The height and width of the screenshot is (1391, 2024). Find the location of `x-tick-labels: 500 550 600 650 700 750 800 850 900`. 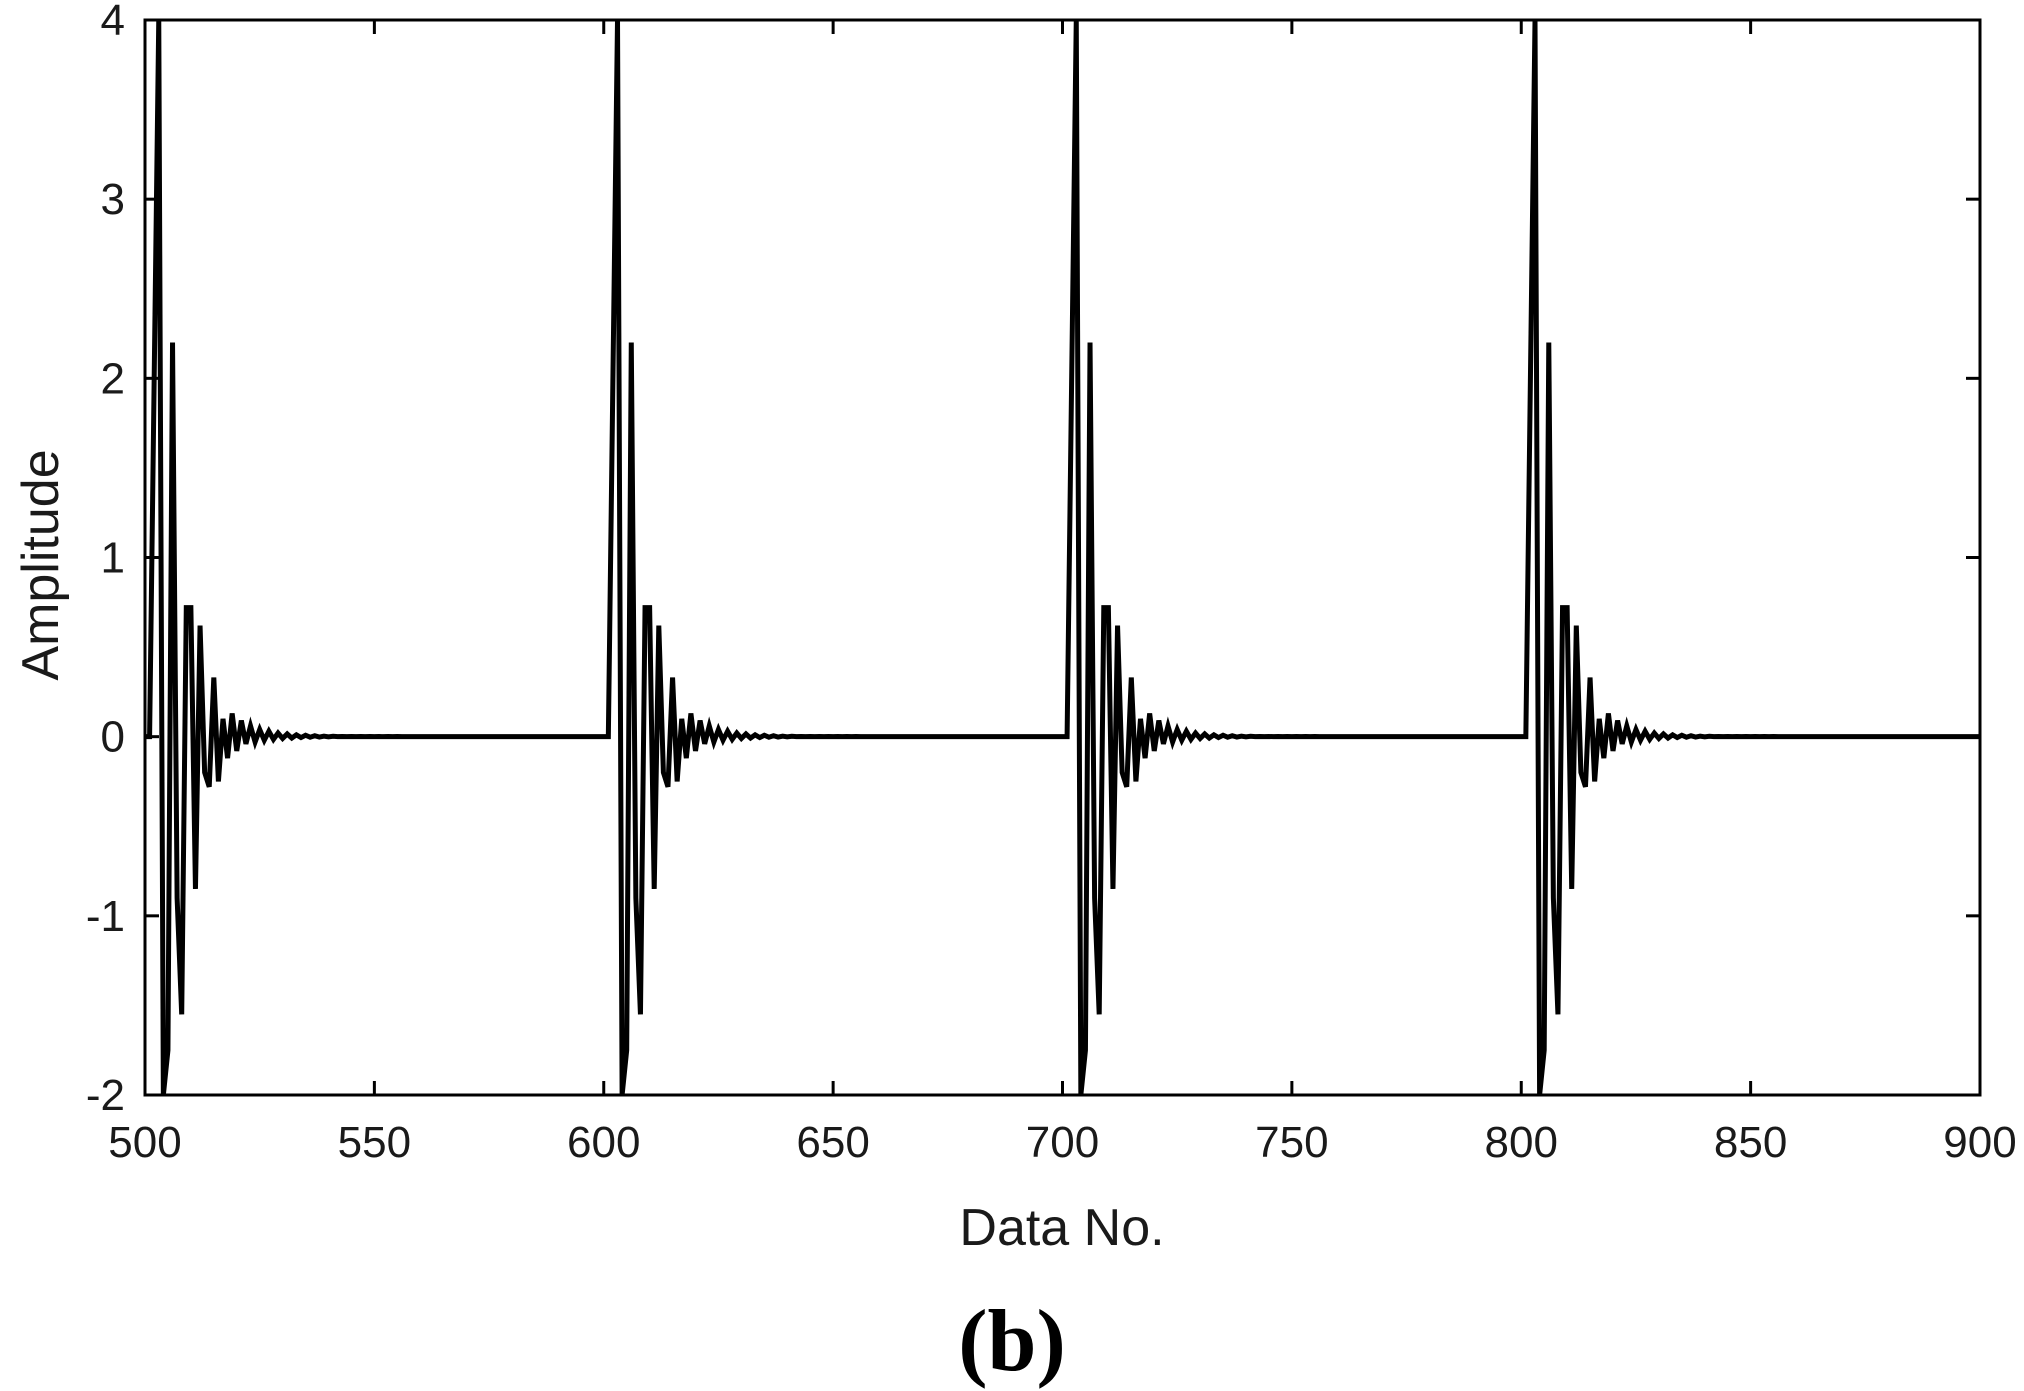

x-tick-labels: 500 550 600 650 700 750 800 850 900 is located at coordinates (1062, 1142).